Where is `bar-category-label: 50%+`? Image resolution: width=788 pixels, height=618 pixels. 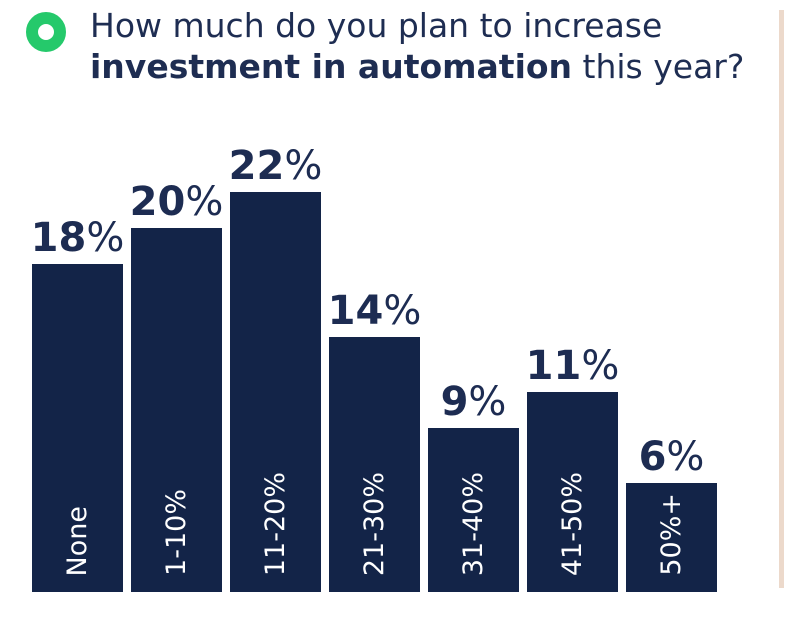 bar-category-label: 50%+ is located at coordinates (671, 534).